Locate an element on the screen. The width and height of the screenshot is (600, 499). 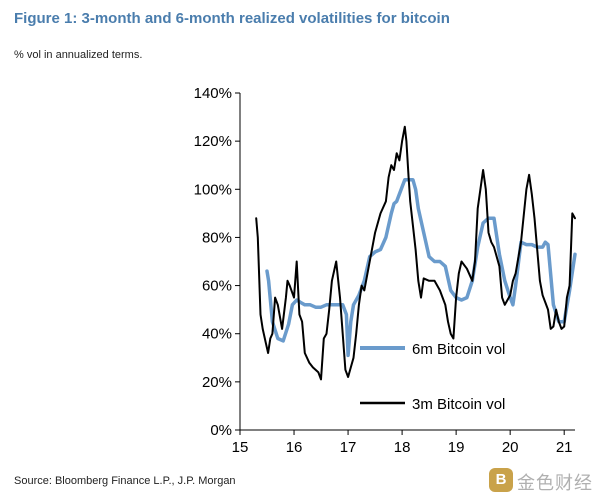
watermark-logo: B 金色财经 is located at coordinates (543, 481).